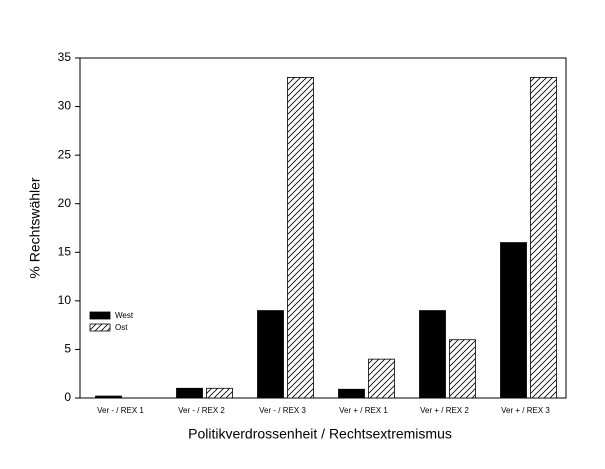 Image resolution: width=605 pixels, height=469 pixels. I want to click on x-tick-label: Ver + / REX 2, so click(444, 410).